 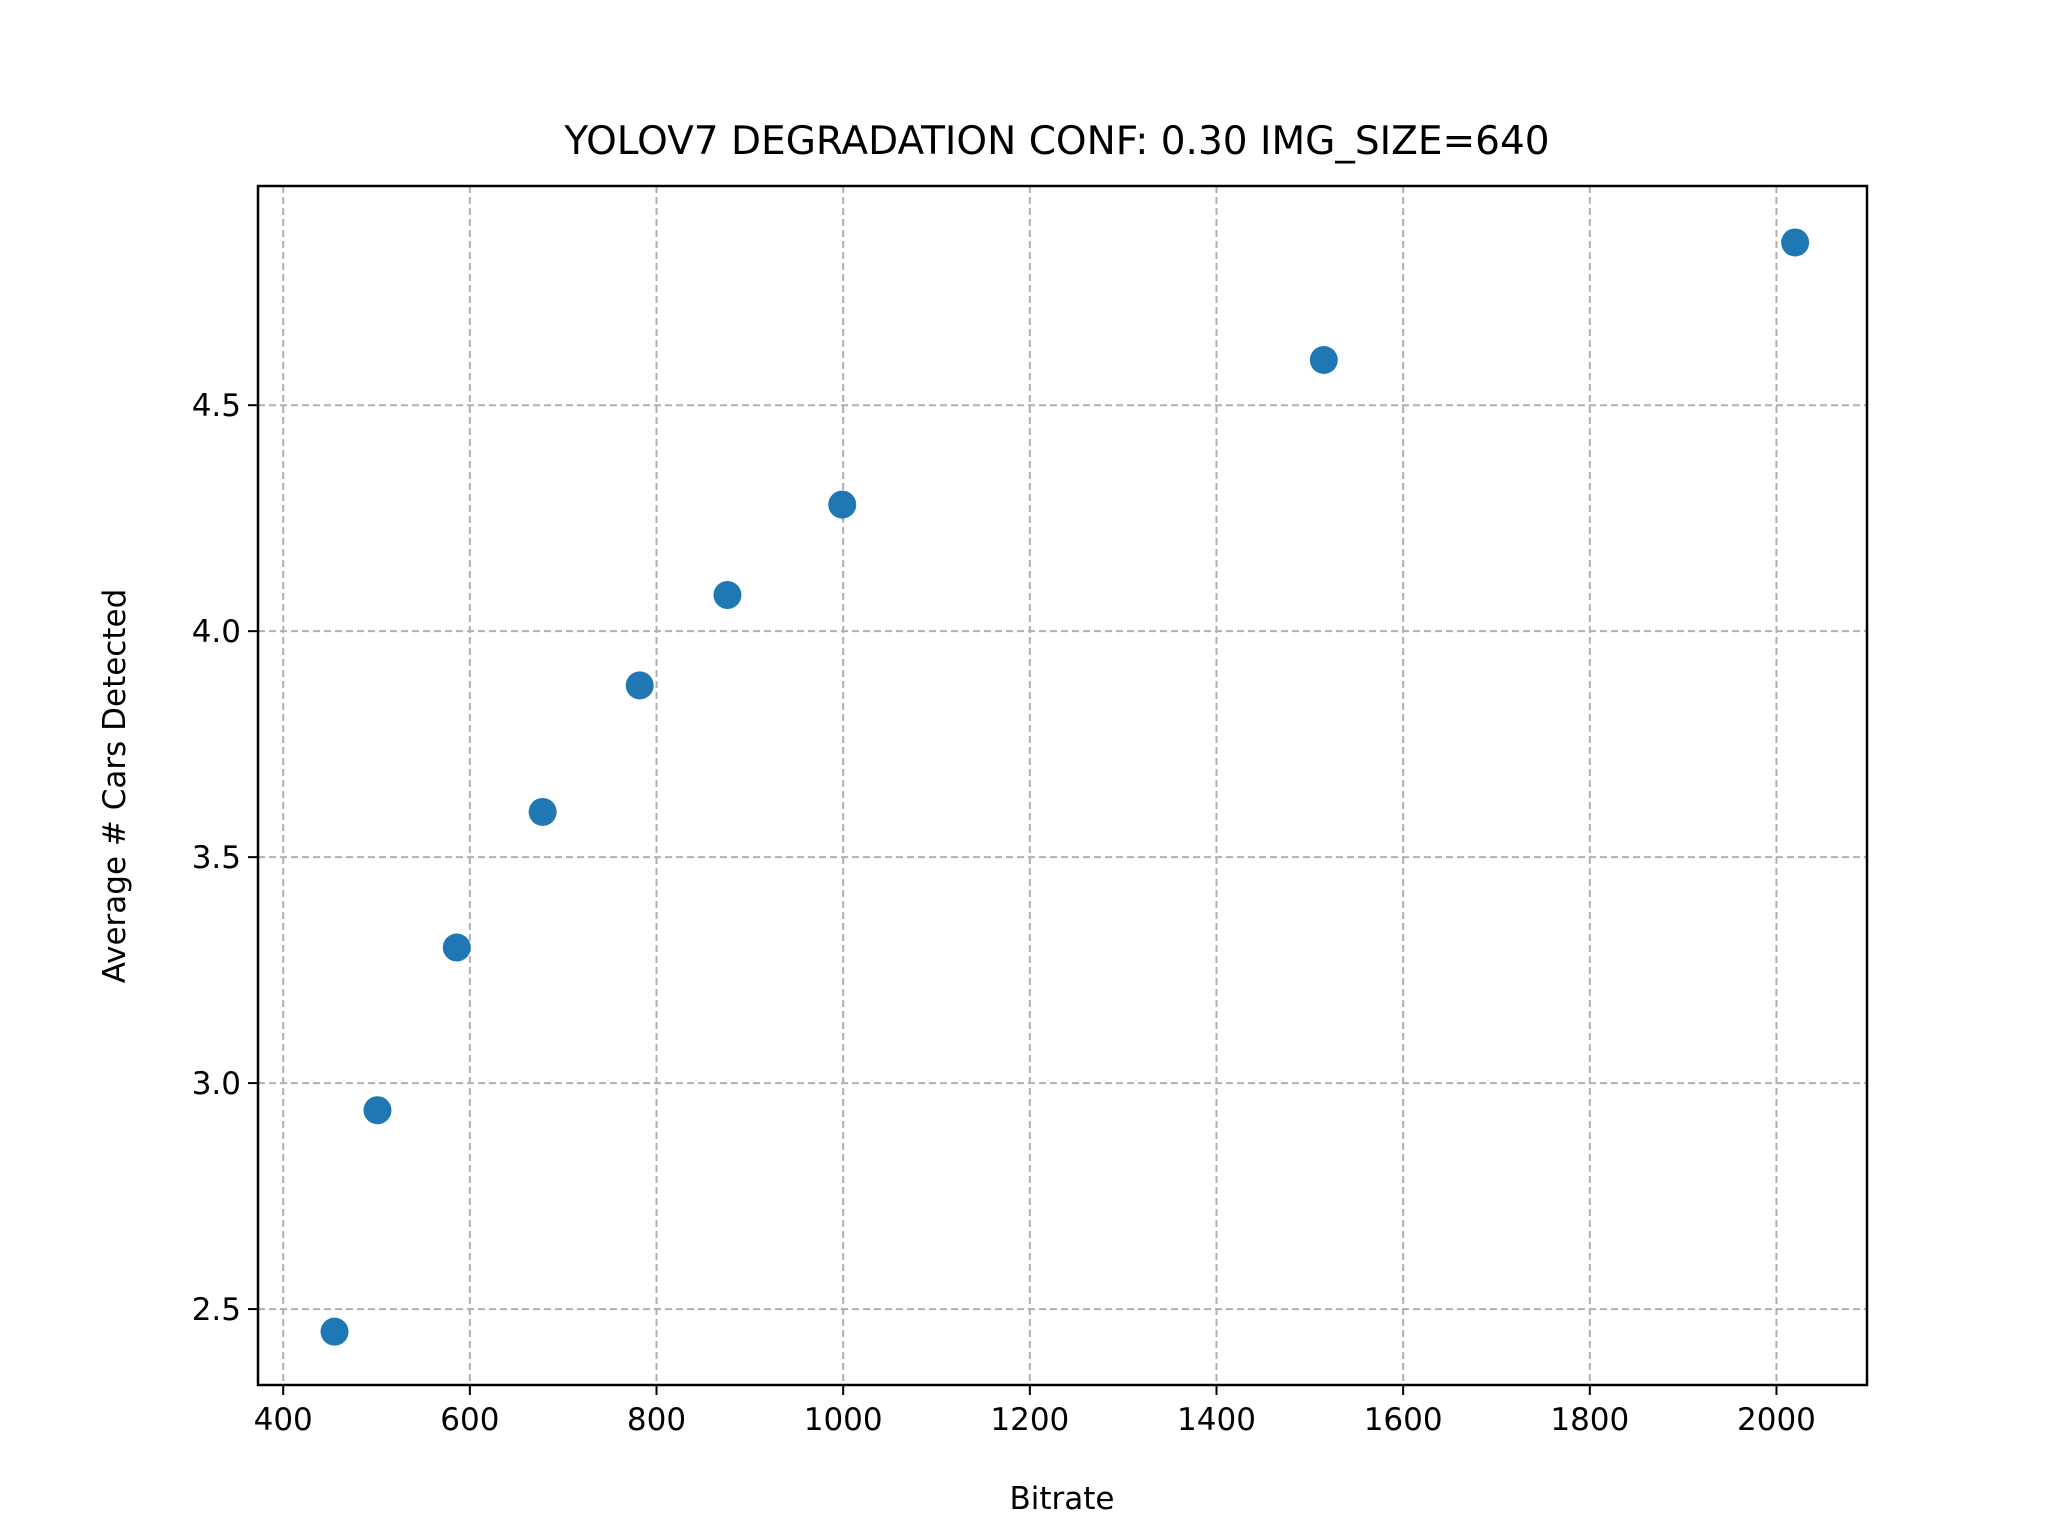 What do you see at coordinates (469, 1420) in the screenshot?
I see `x-tick-label: 600` at bounding box center [469, 1420].